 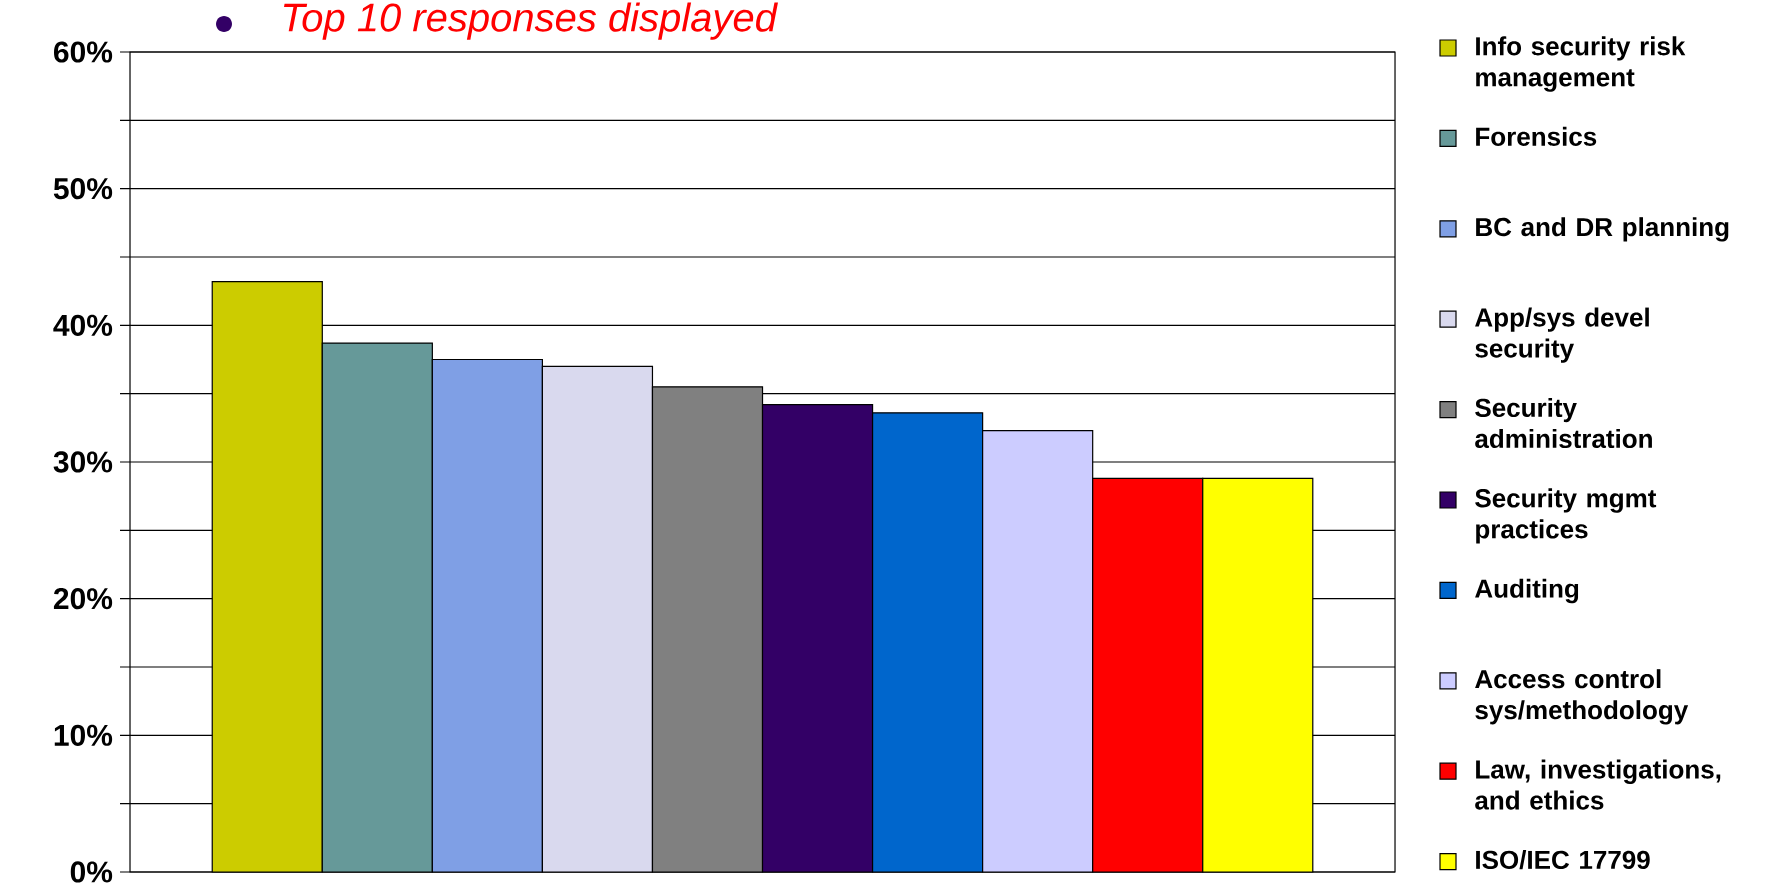 I want to click on legend-label: Auditing, so click(x=1527, y=591).